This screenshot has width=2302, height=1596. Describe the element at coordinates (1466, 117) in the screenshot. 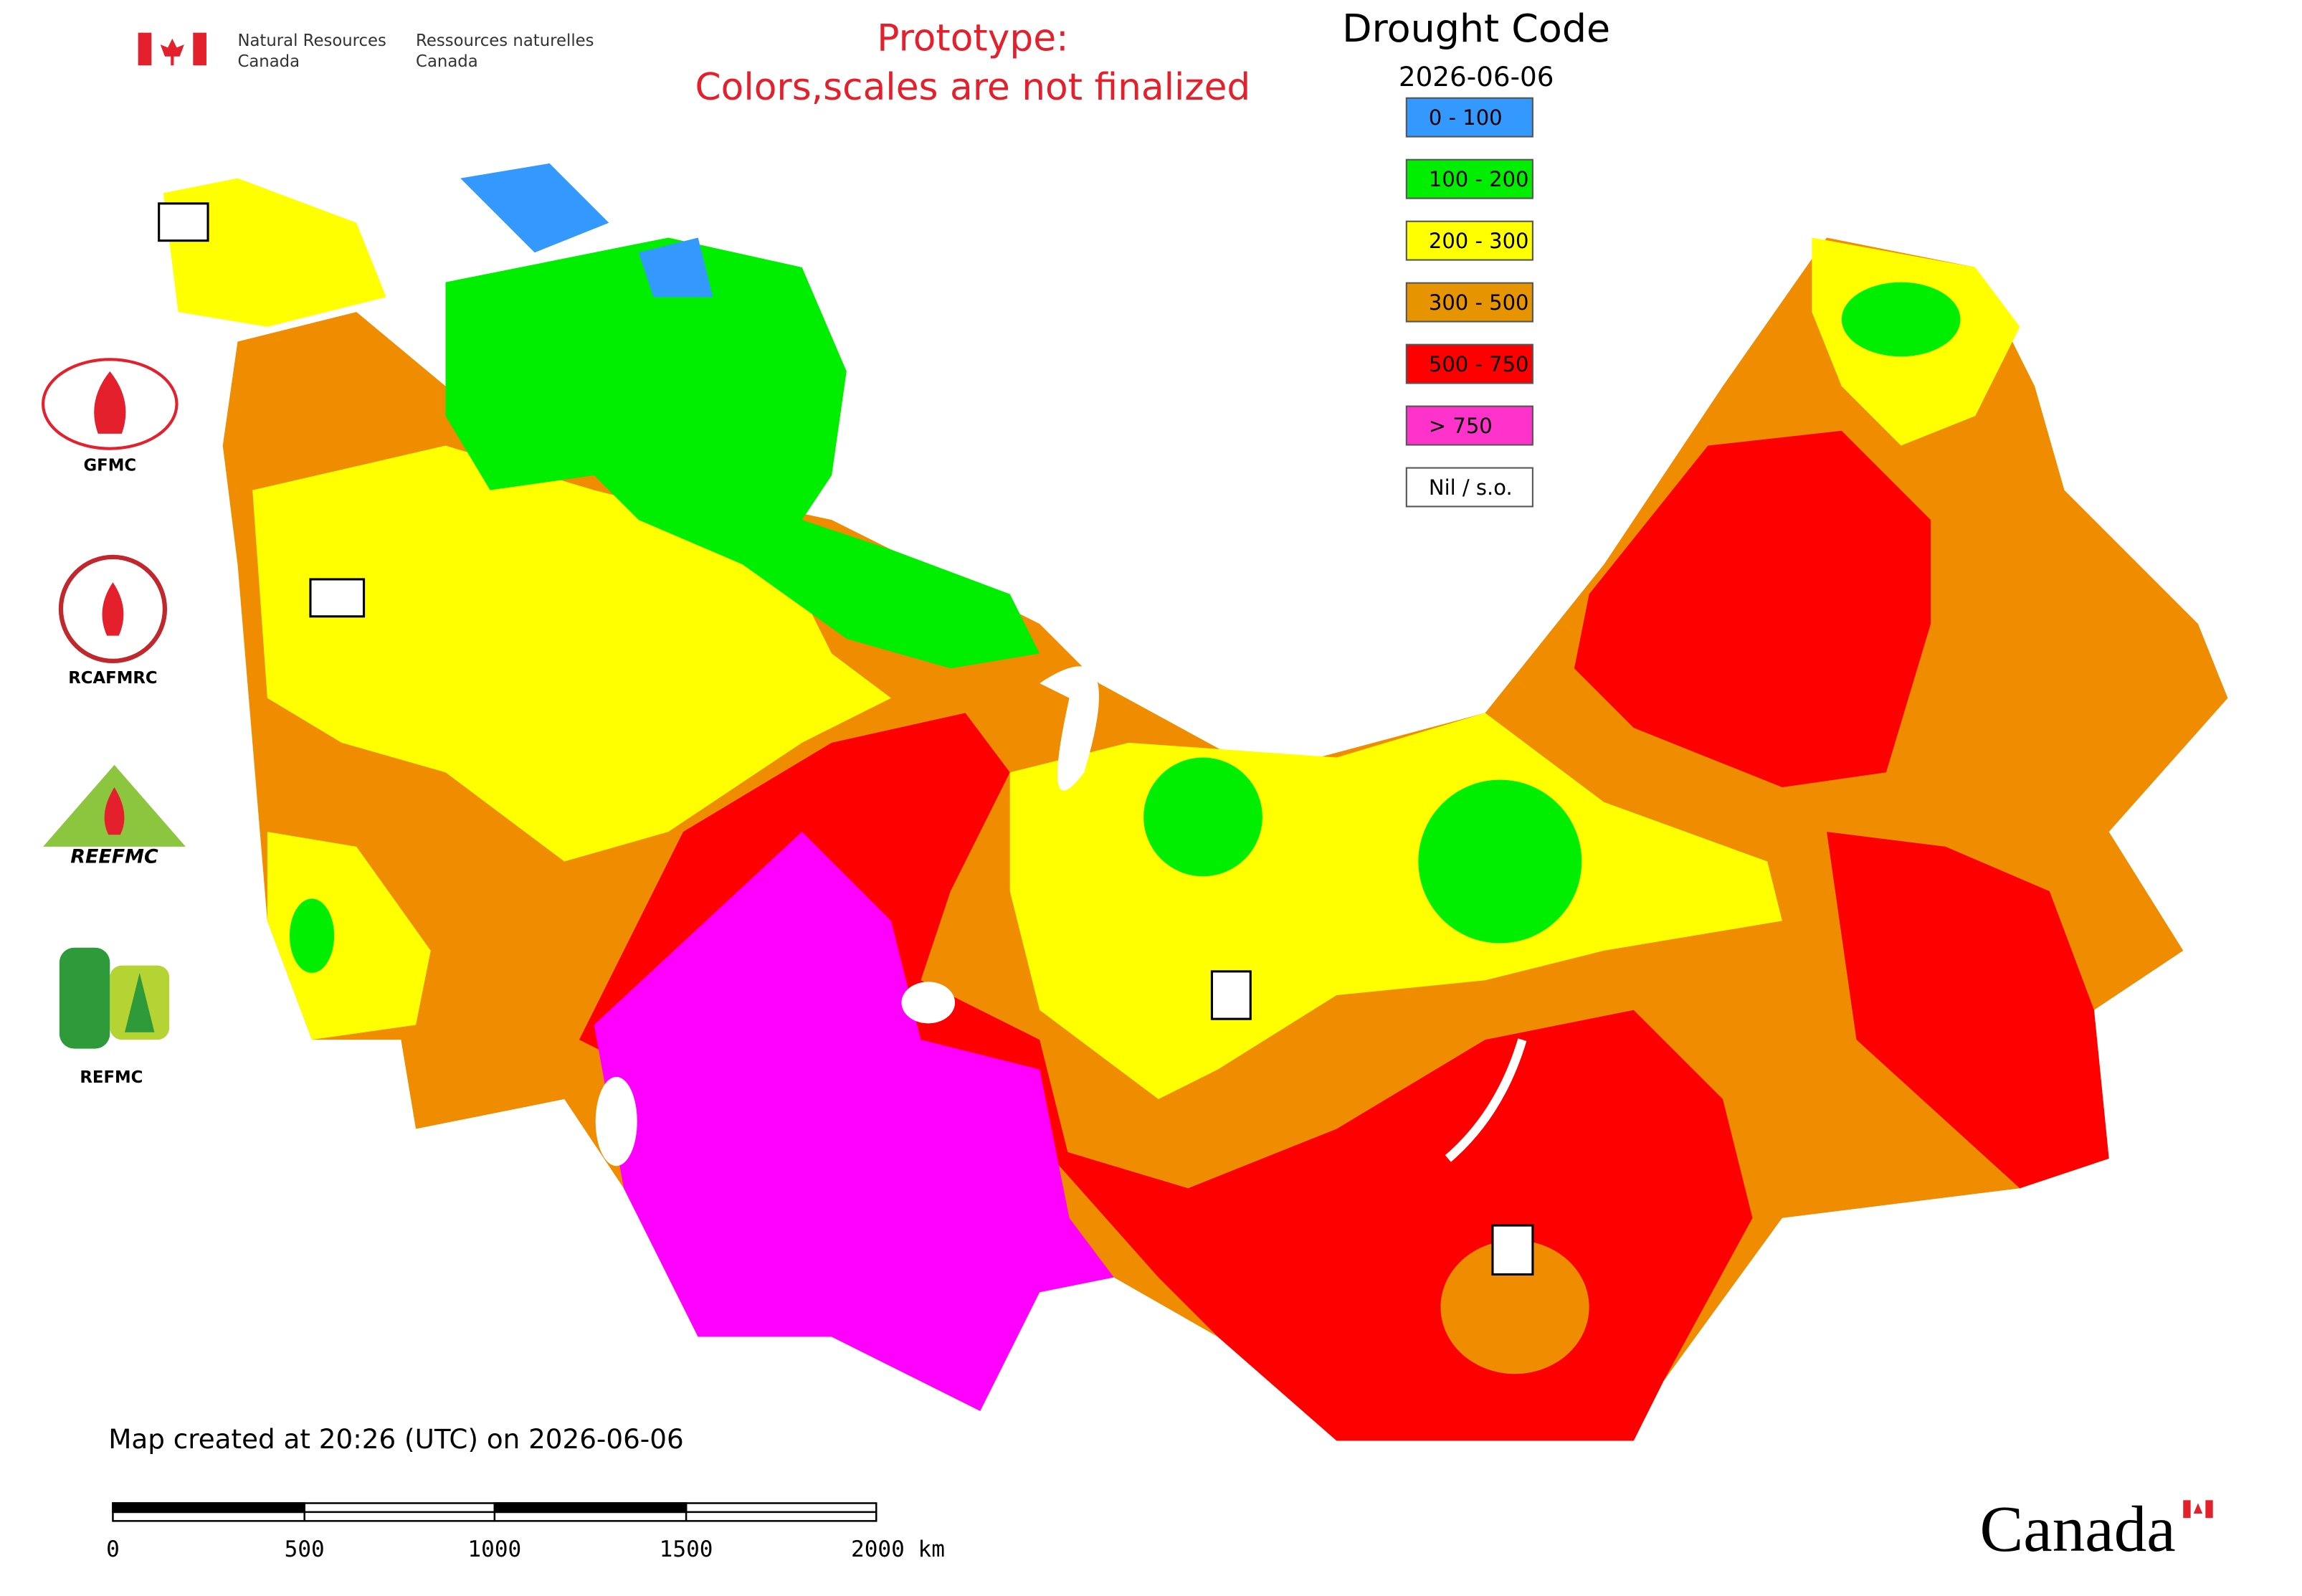

I see `legend-label: 0 - 100` at that location.